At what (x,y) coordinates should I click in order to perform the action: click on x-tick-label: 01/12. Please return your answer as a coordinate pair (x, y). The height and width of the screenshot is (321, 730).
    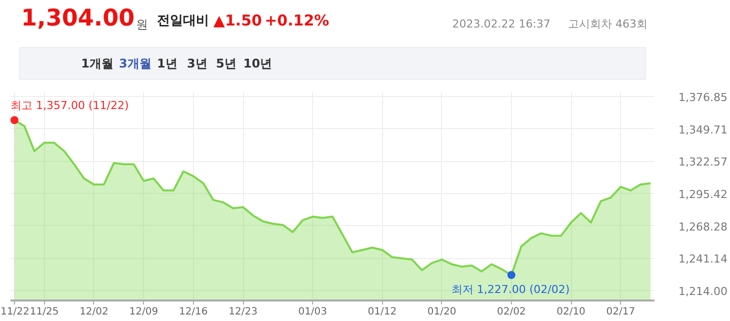
    Looking at the image, I should click on (382, 312).